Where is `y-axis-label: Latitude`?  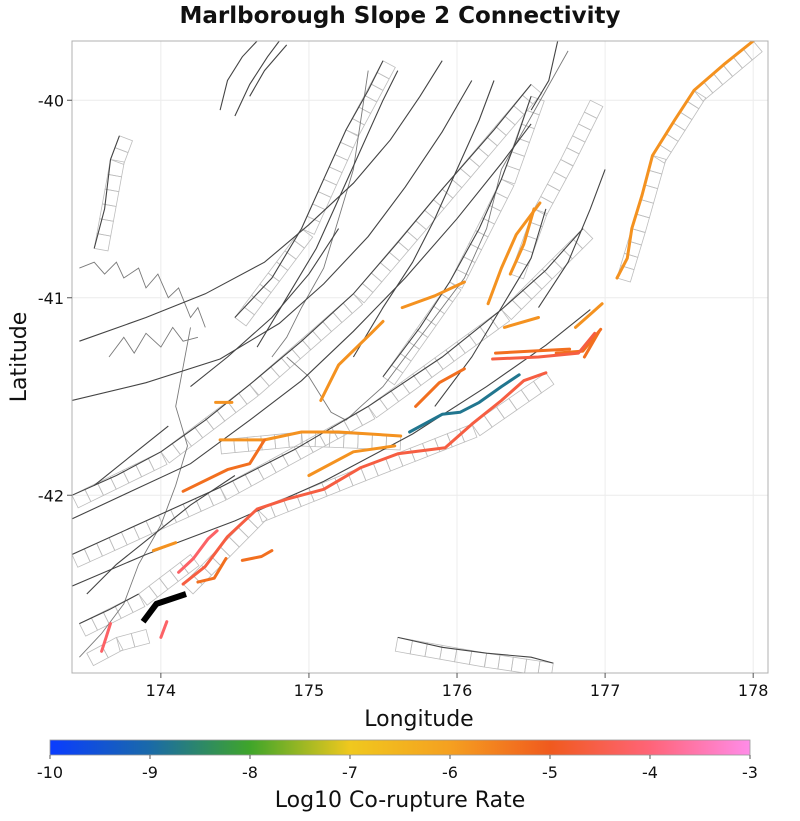
y-axis-label: Latitude is located at coordinates (19, 357).